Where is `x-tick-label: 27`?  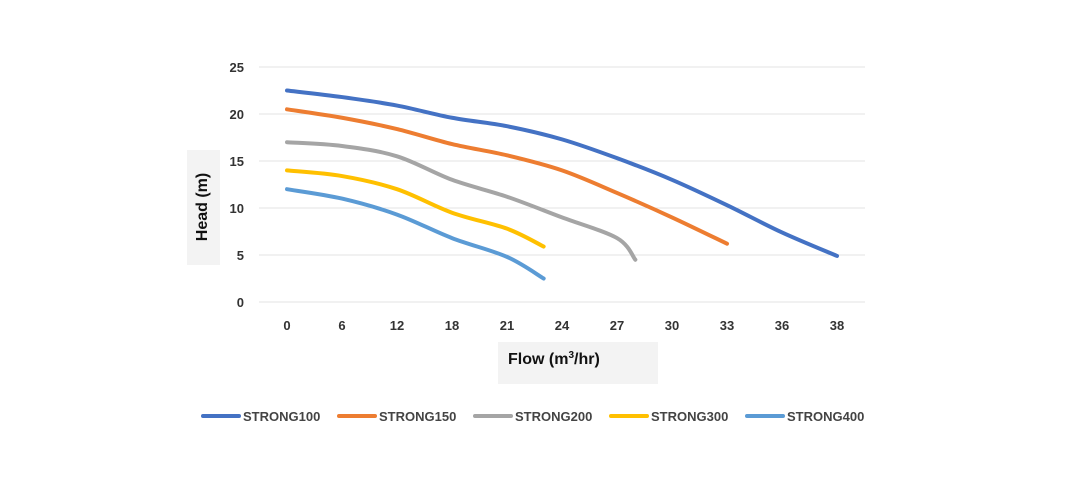 x-tick-label: 27 is located at coordinates (617, 325).